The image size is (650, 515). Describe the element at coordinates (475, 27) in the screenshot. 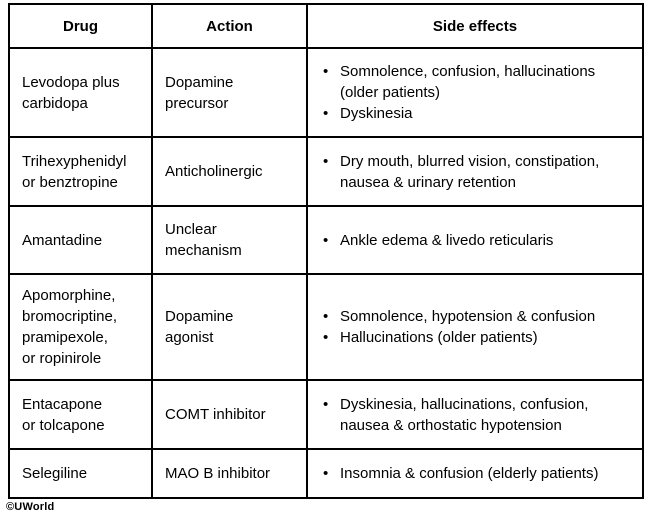

I see `header-cell-side-effects: Side effects` at that location.